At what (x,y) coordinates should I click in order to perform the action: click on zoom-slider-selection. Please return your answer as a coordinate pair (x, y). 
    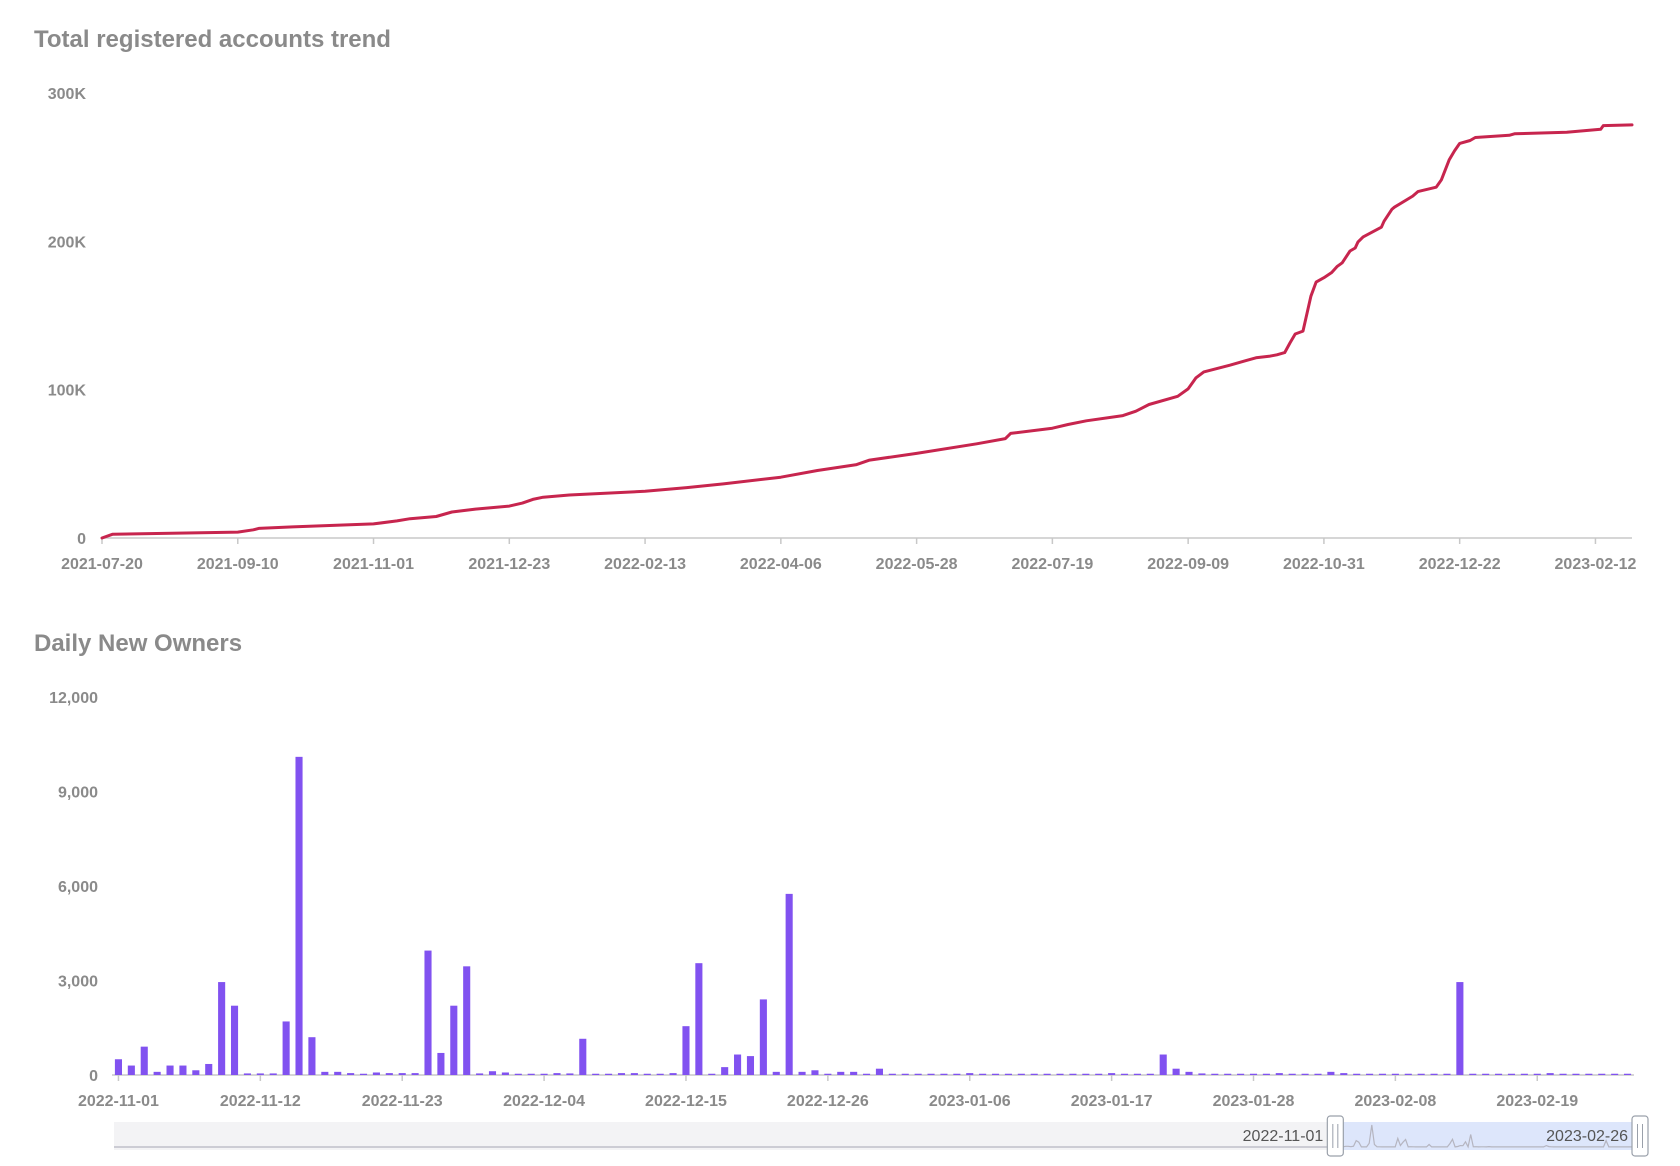
    Looking at the image, I should click on (1487, 1136).